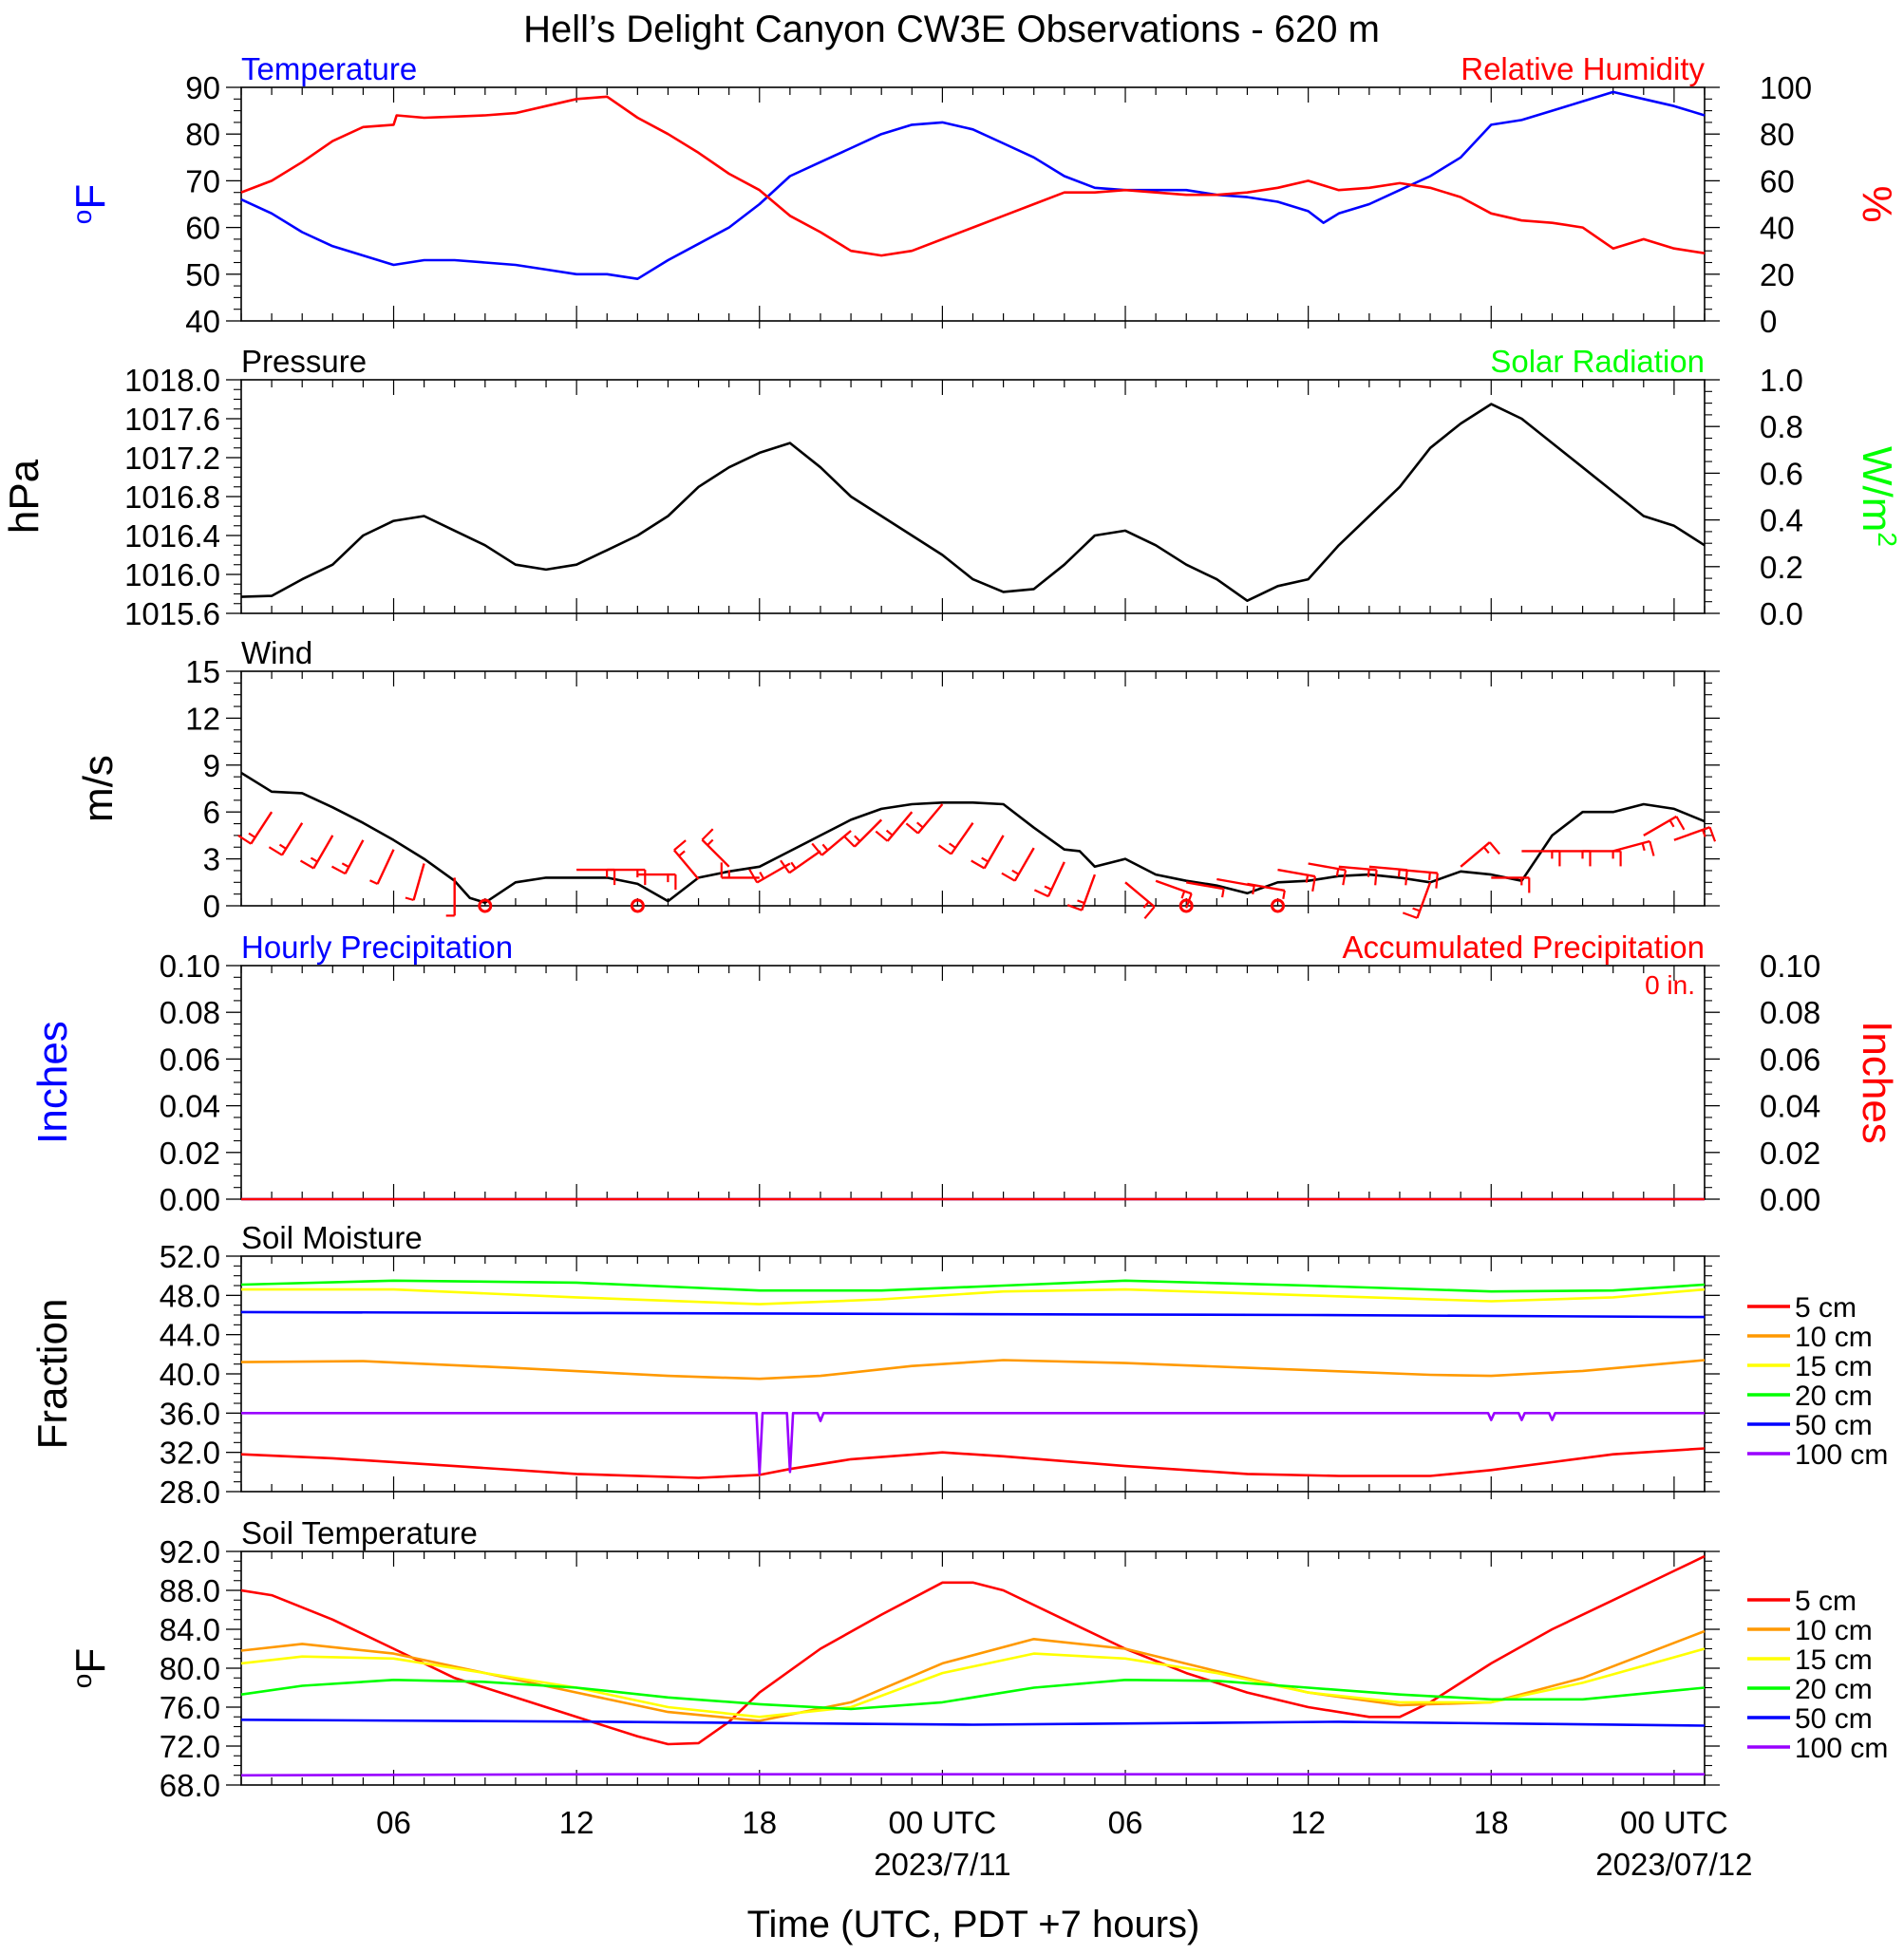 This screenshot has width=1904, height=1954. I want to click on y-tick-label: 70, so click(203, 180).